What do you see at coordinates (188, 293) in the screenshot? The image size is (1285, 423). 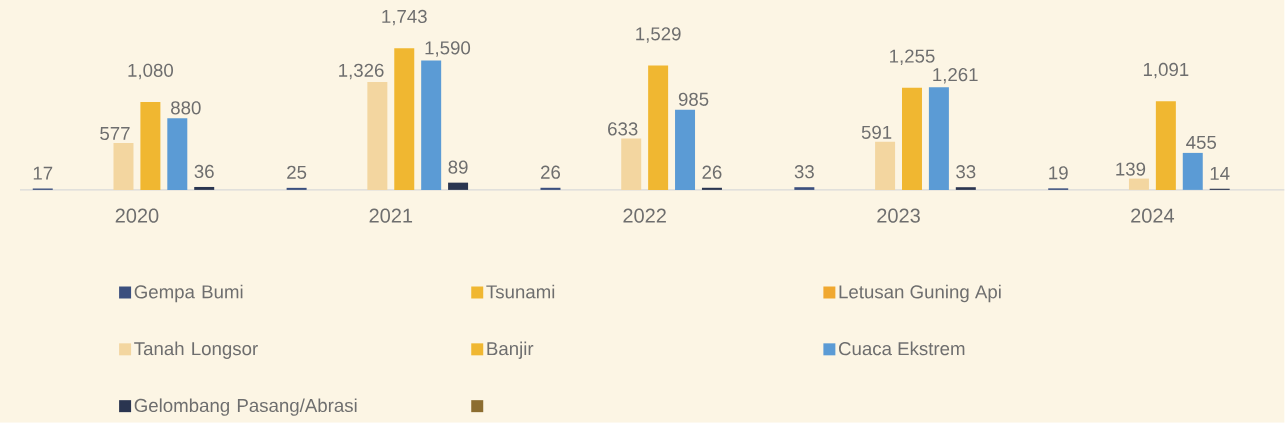 I see `legend-label: Gempa Bumi` at bounding box center [188, 293].